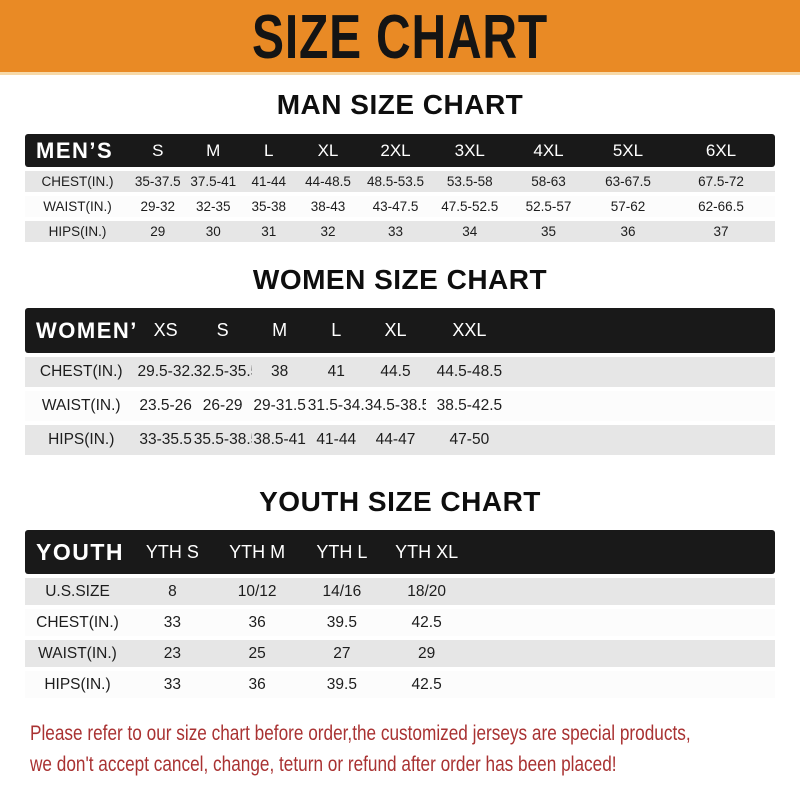  Describe the element at coordinates (165, 330) in the screenshot. I see `size-column-header: XS` at that location.